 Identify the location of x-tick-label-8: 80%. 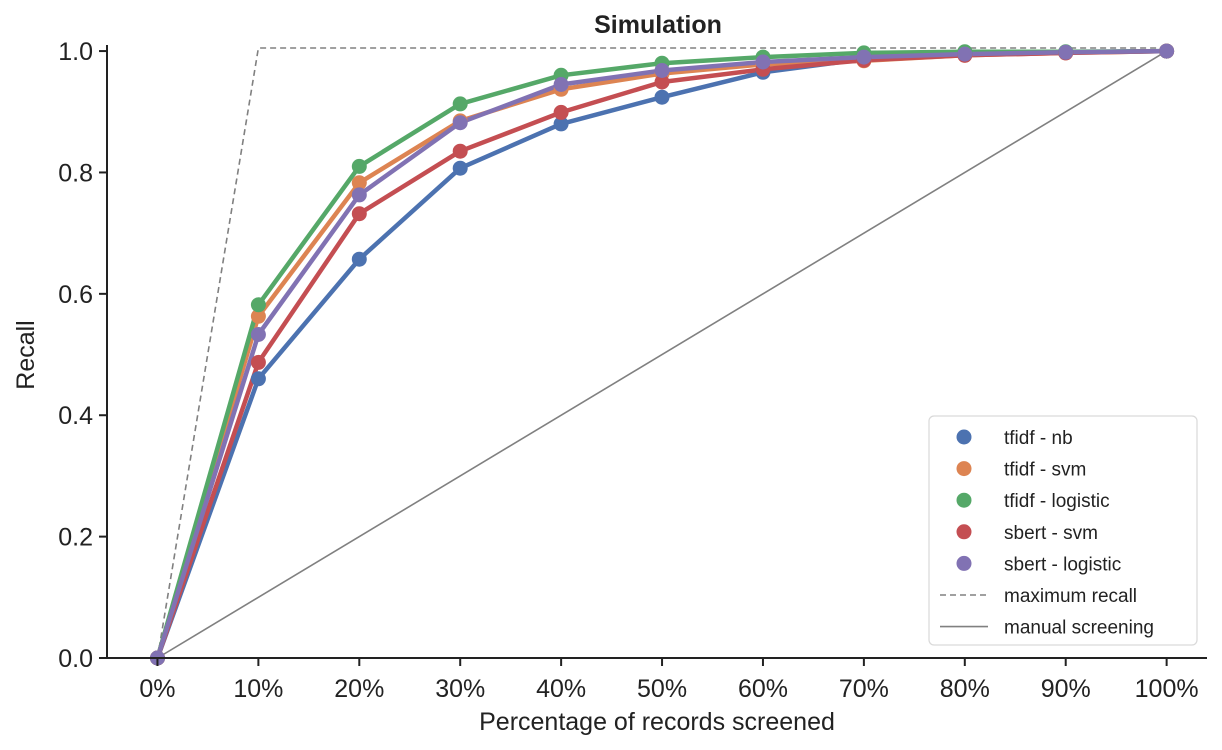
(965, 689).